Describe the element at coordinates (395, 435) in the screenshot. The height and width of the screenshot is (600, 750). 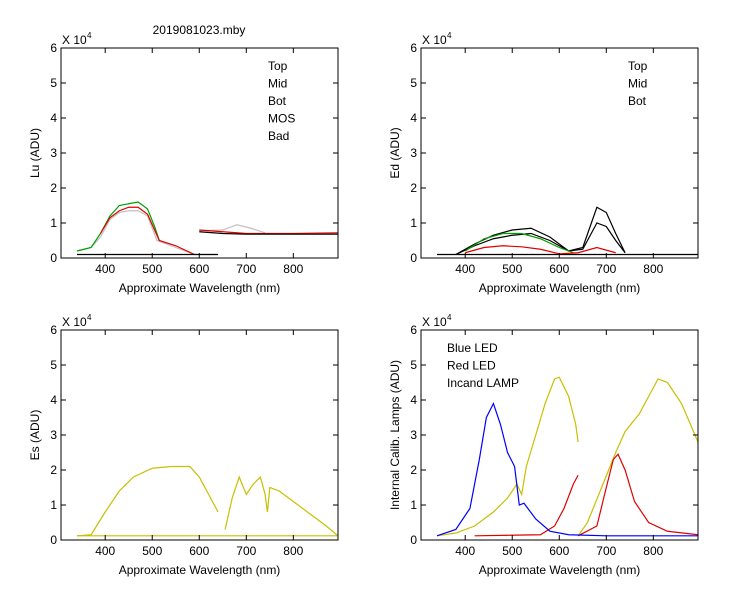
I see `y-axis-label: Internal Calib. Lamps (ADU)` at that location.